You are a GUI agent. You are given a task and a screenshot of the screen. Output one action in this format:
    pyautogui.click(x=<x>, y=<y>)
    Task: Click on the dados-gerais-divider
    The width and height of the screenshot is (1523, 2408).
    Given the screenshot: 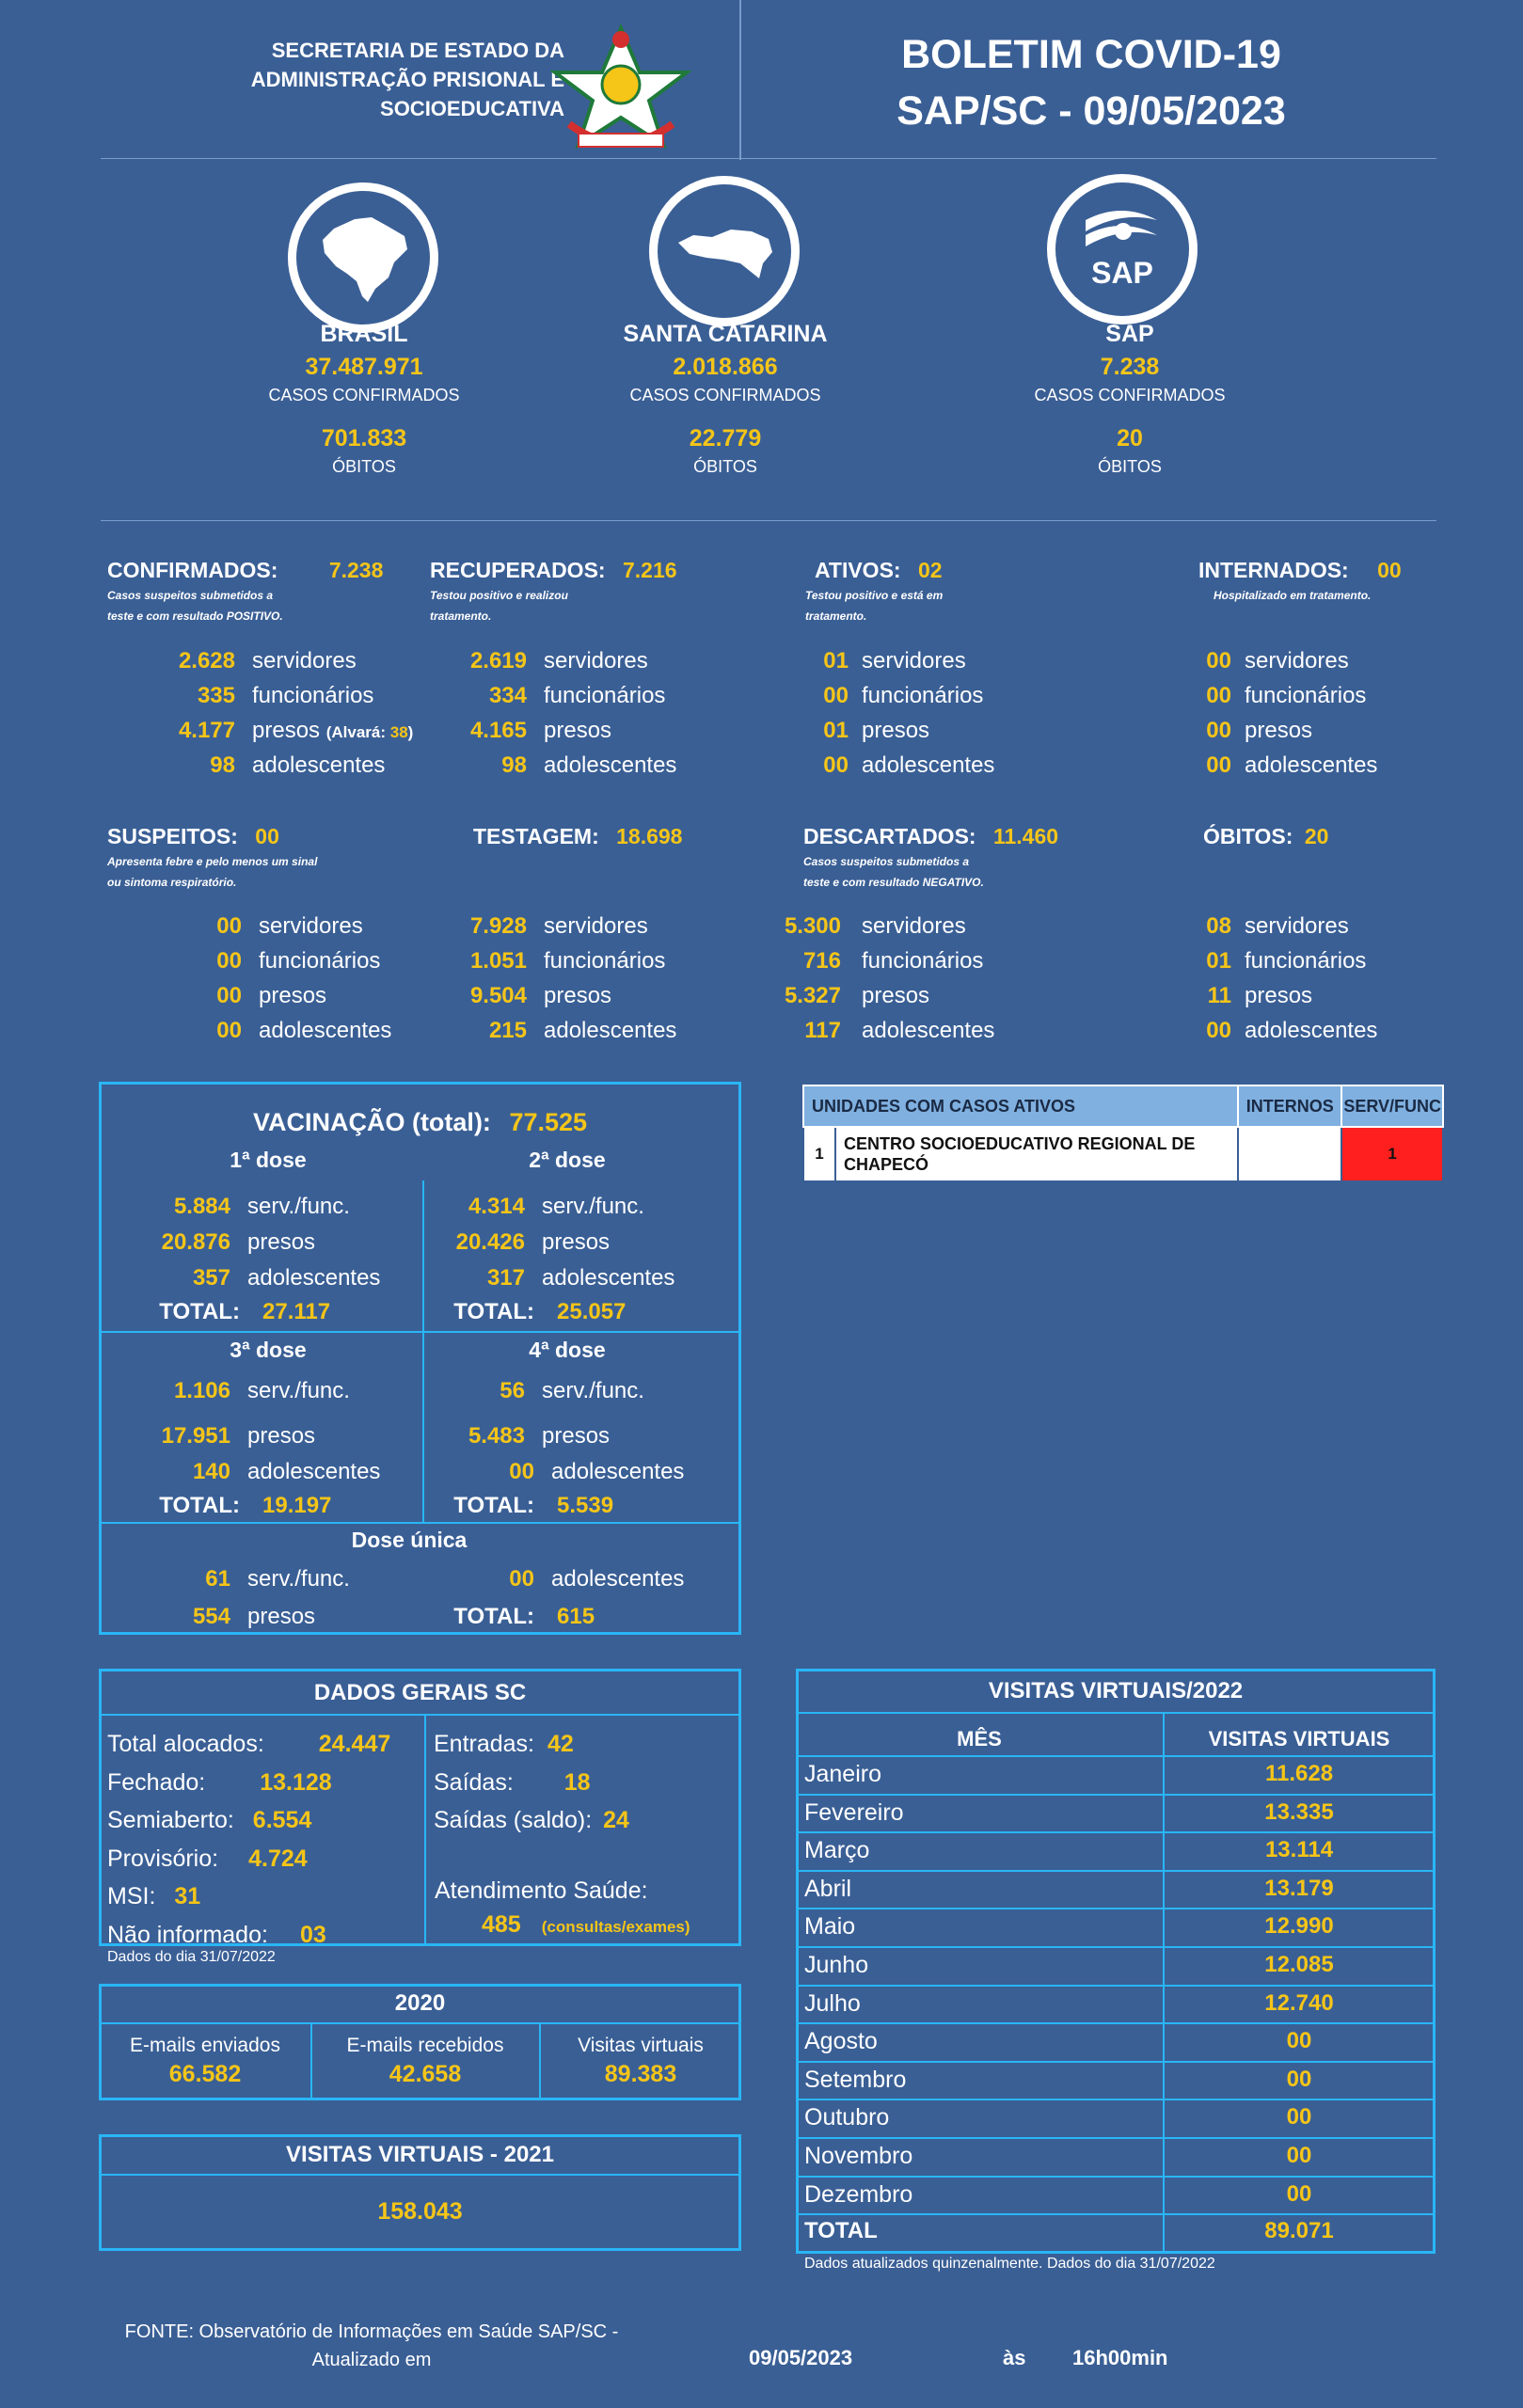 What is the action you would take?
    pyautogui.click(x=420, y=1715)
    